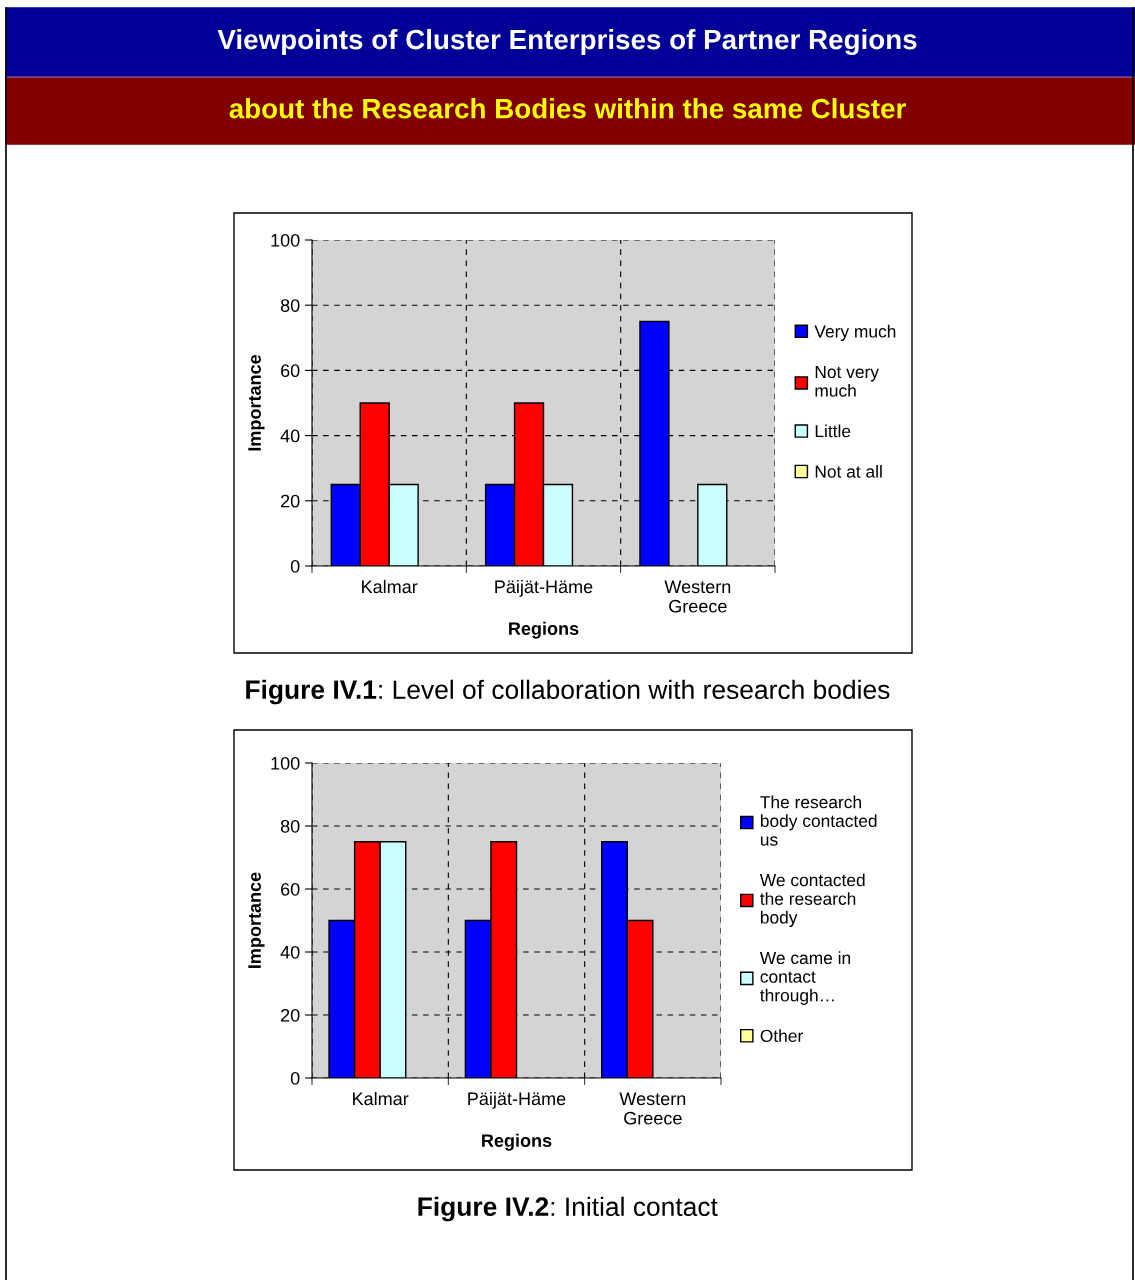  I want to click on legend-label: The research body contacted us, so click(818, 820).